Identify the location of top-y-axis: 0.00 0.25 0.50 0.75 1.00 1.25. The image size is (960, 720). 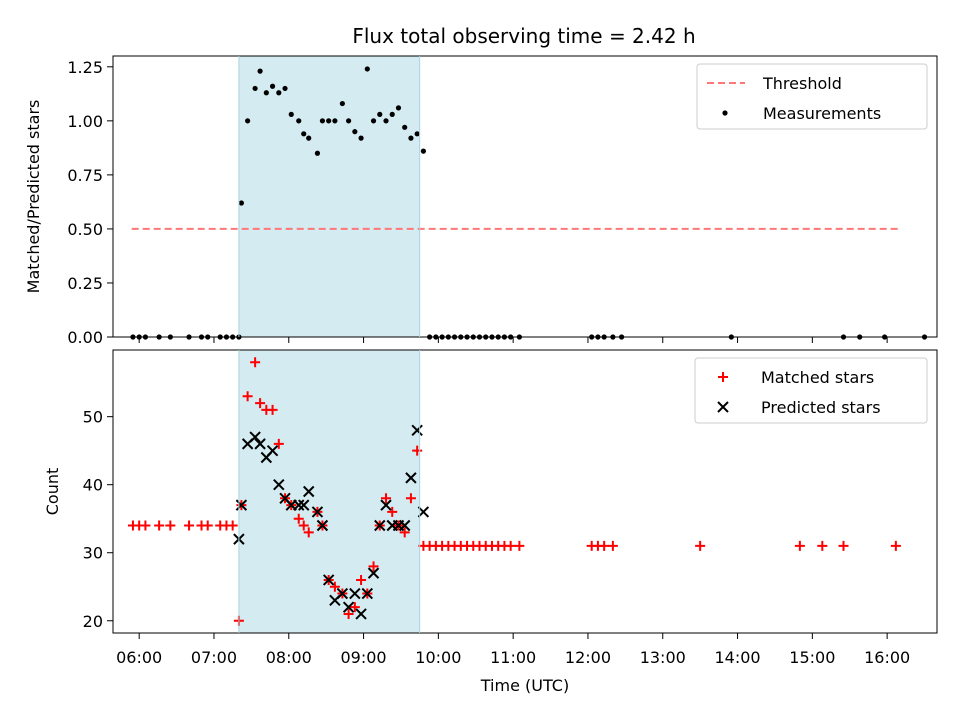
(90, 202).